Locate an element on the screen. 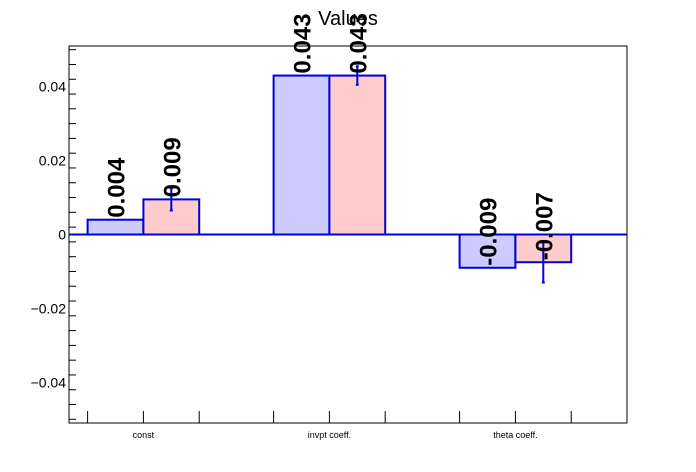 Image resolution: width=696 pixels, height=472 pixels. y-tick-label: 0 is located at coordinates (62, 235).